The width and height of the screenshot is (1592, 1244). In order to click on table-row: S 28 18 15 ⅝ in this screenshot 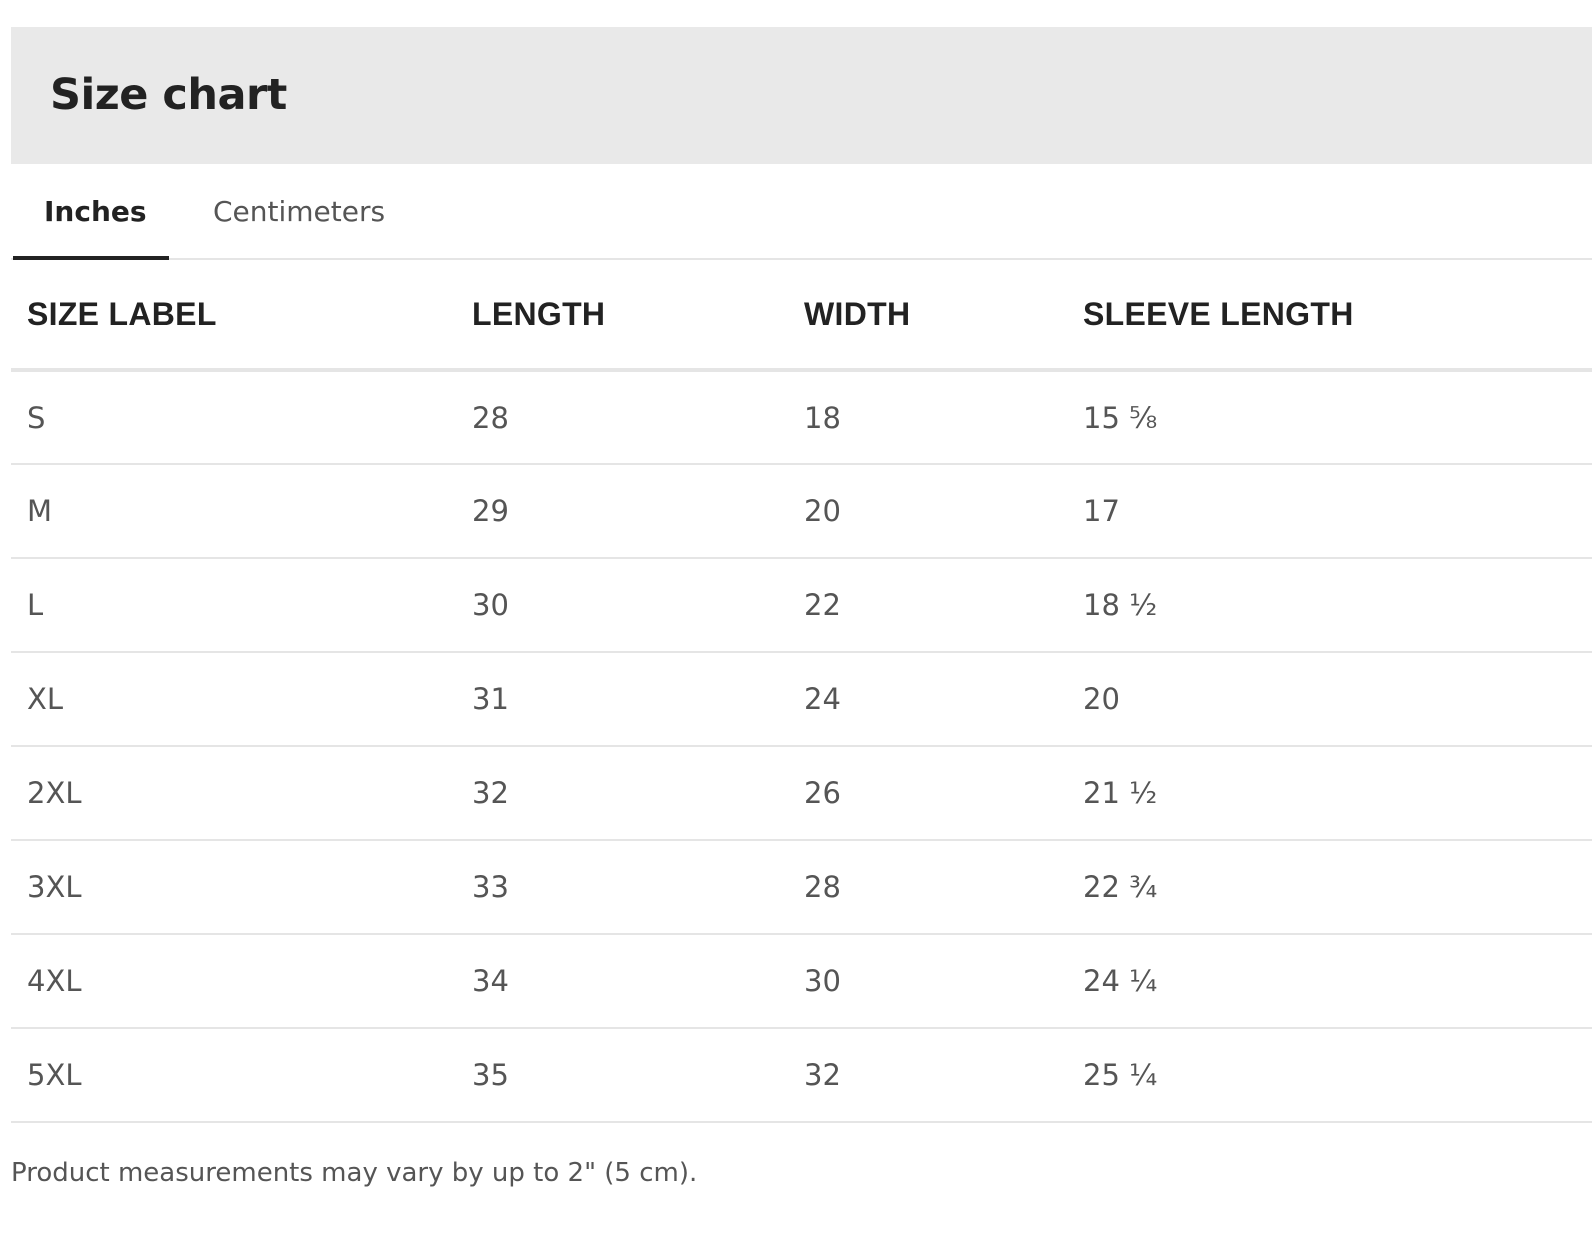, I will do `click(801, 417)`.